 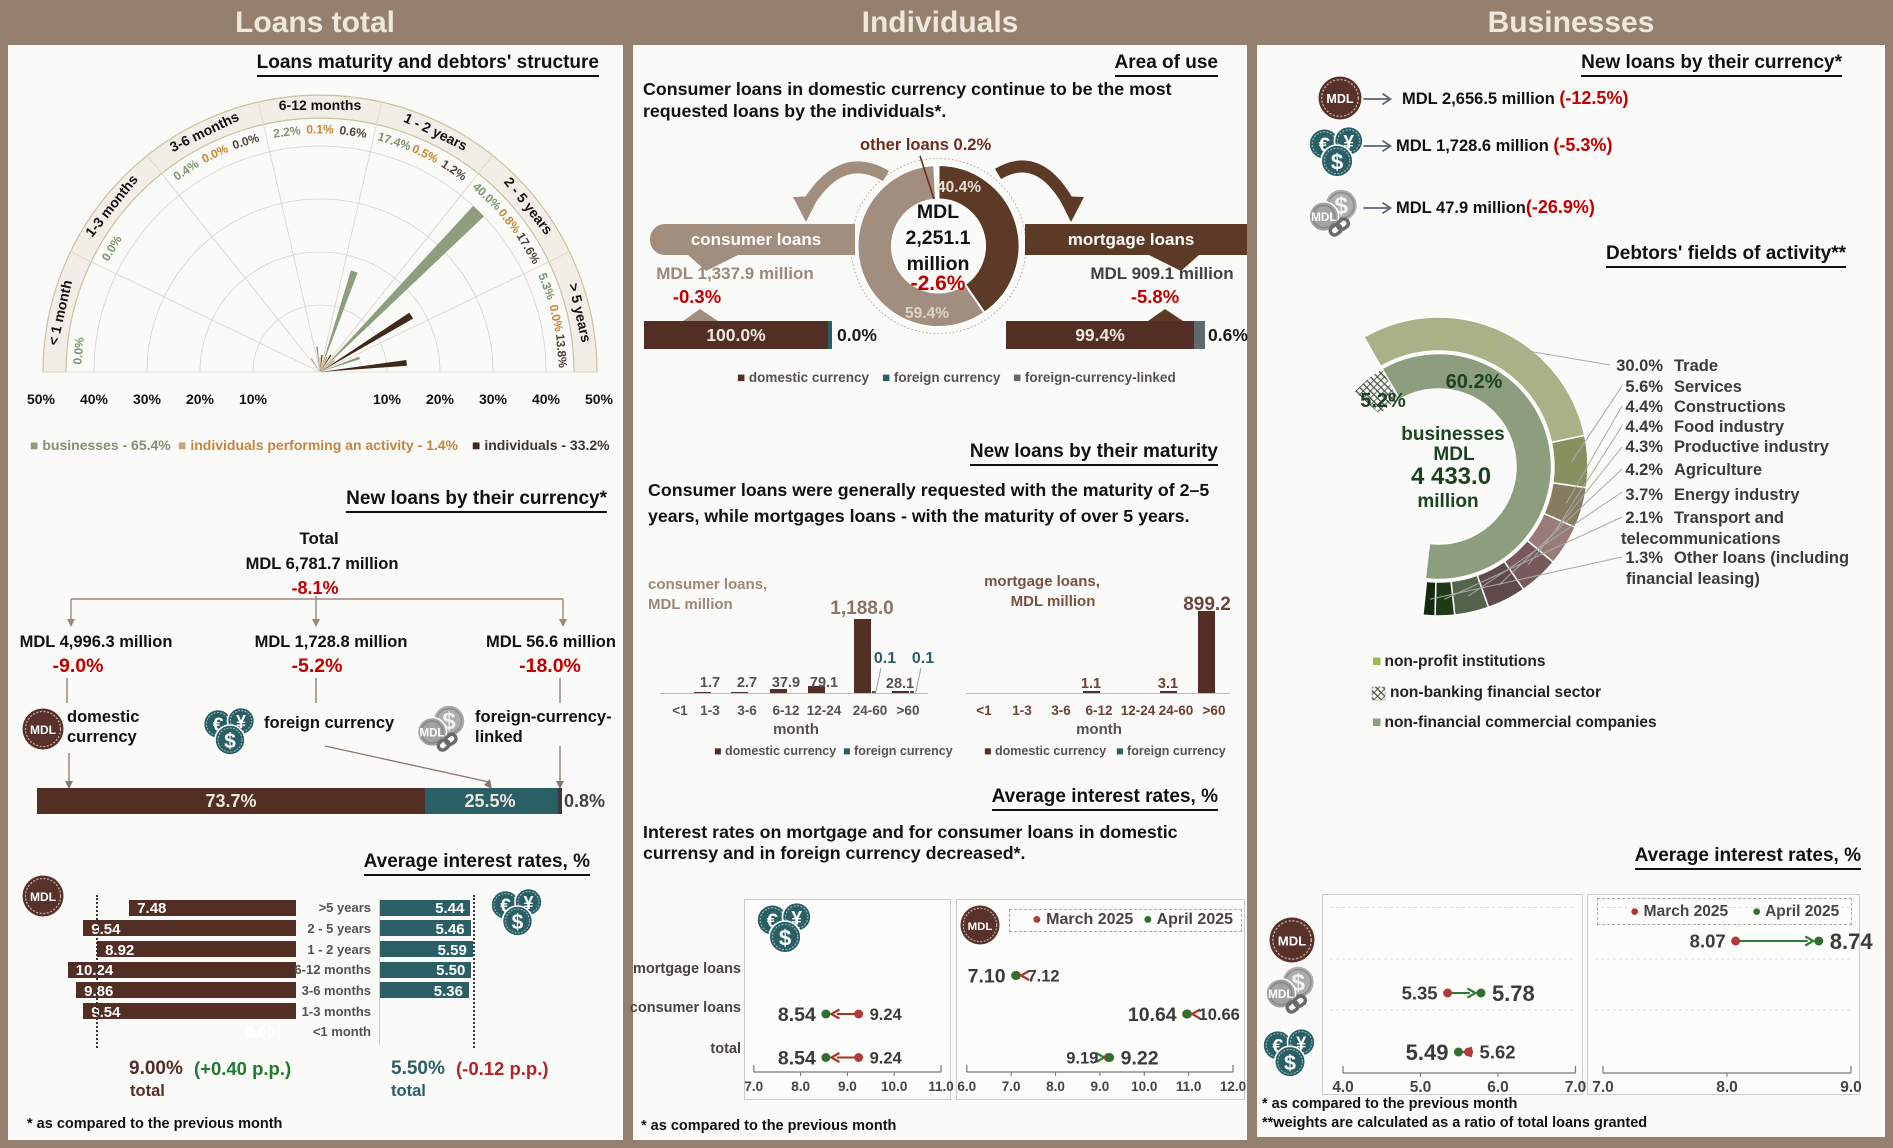 What do you see at coordinates (1513, 993) in the screenshot?
I see `svg-text: 5.78` at bounding box center [1513, 993].